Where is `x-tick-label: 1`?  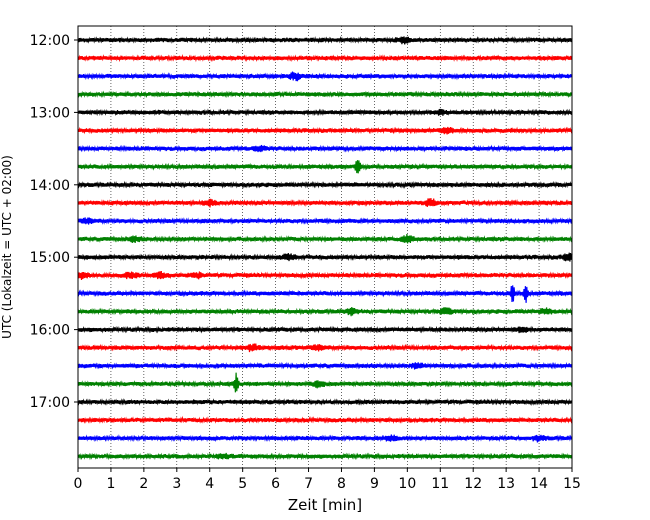
x-tick-label: 1 is located at coordinates (110, 484).